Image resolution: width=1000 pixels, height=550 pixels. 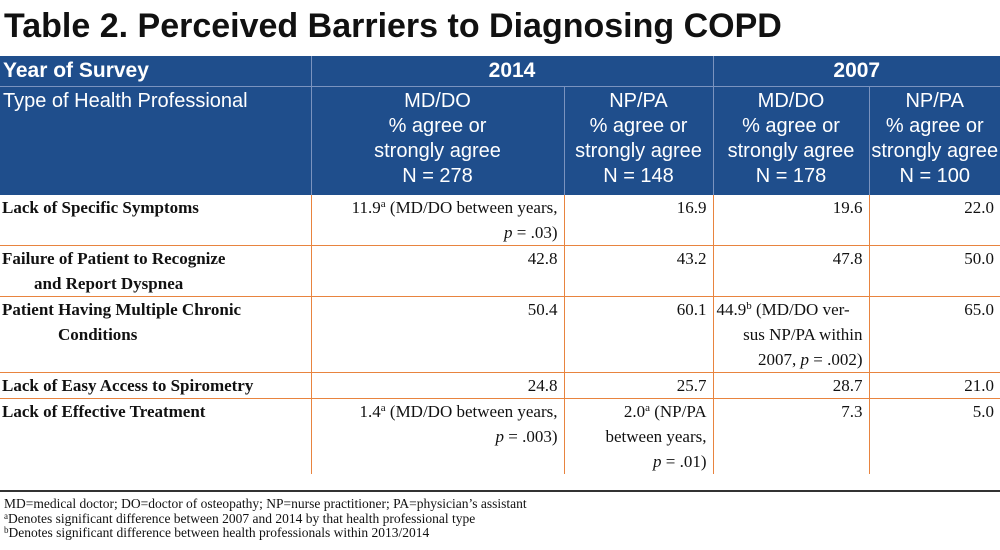 I want to click on column-header-2014-nppa: NP/PA % agree or strongly agree N = 148, so click(x=638, y=140).